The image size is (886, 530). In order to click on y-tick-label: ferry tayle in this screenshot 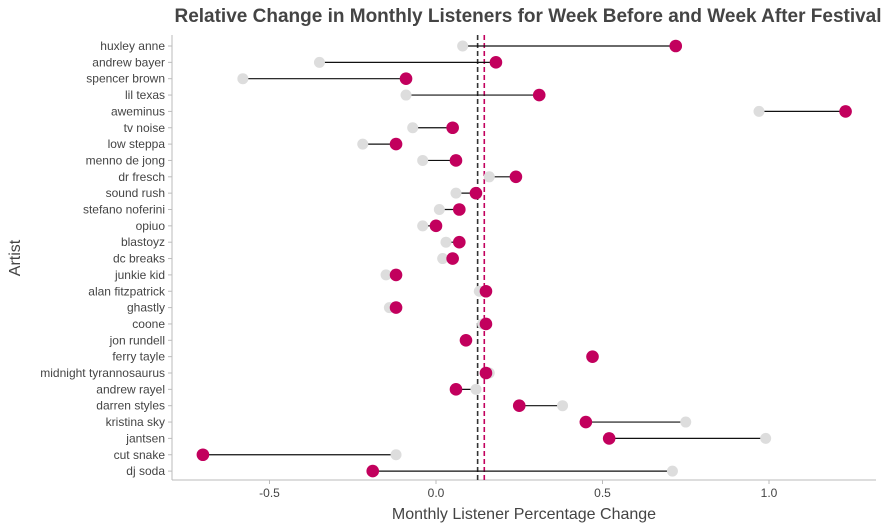, I will do `click(138, 357)`.